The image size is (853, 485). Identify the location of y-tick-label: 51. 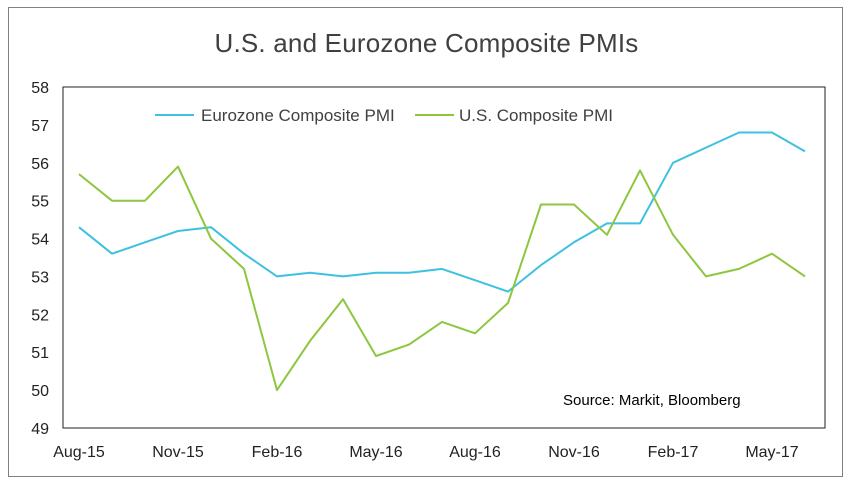
(40, 353).